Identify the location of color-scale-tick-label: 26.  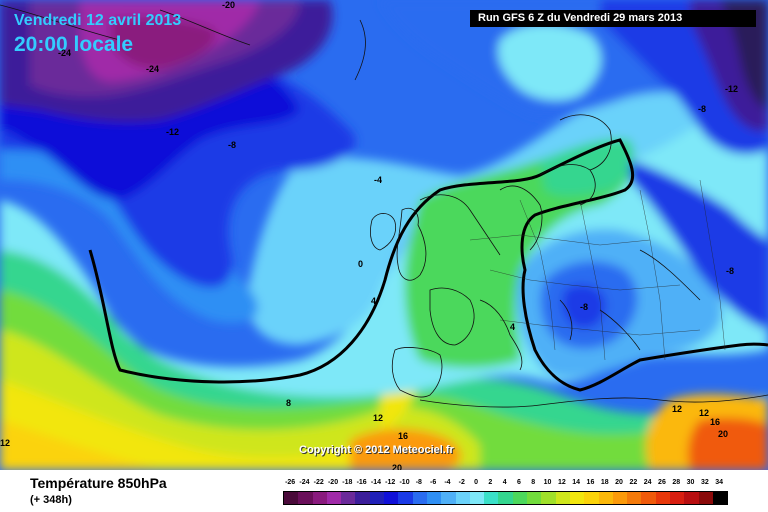
(662, 482).